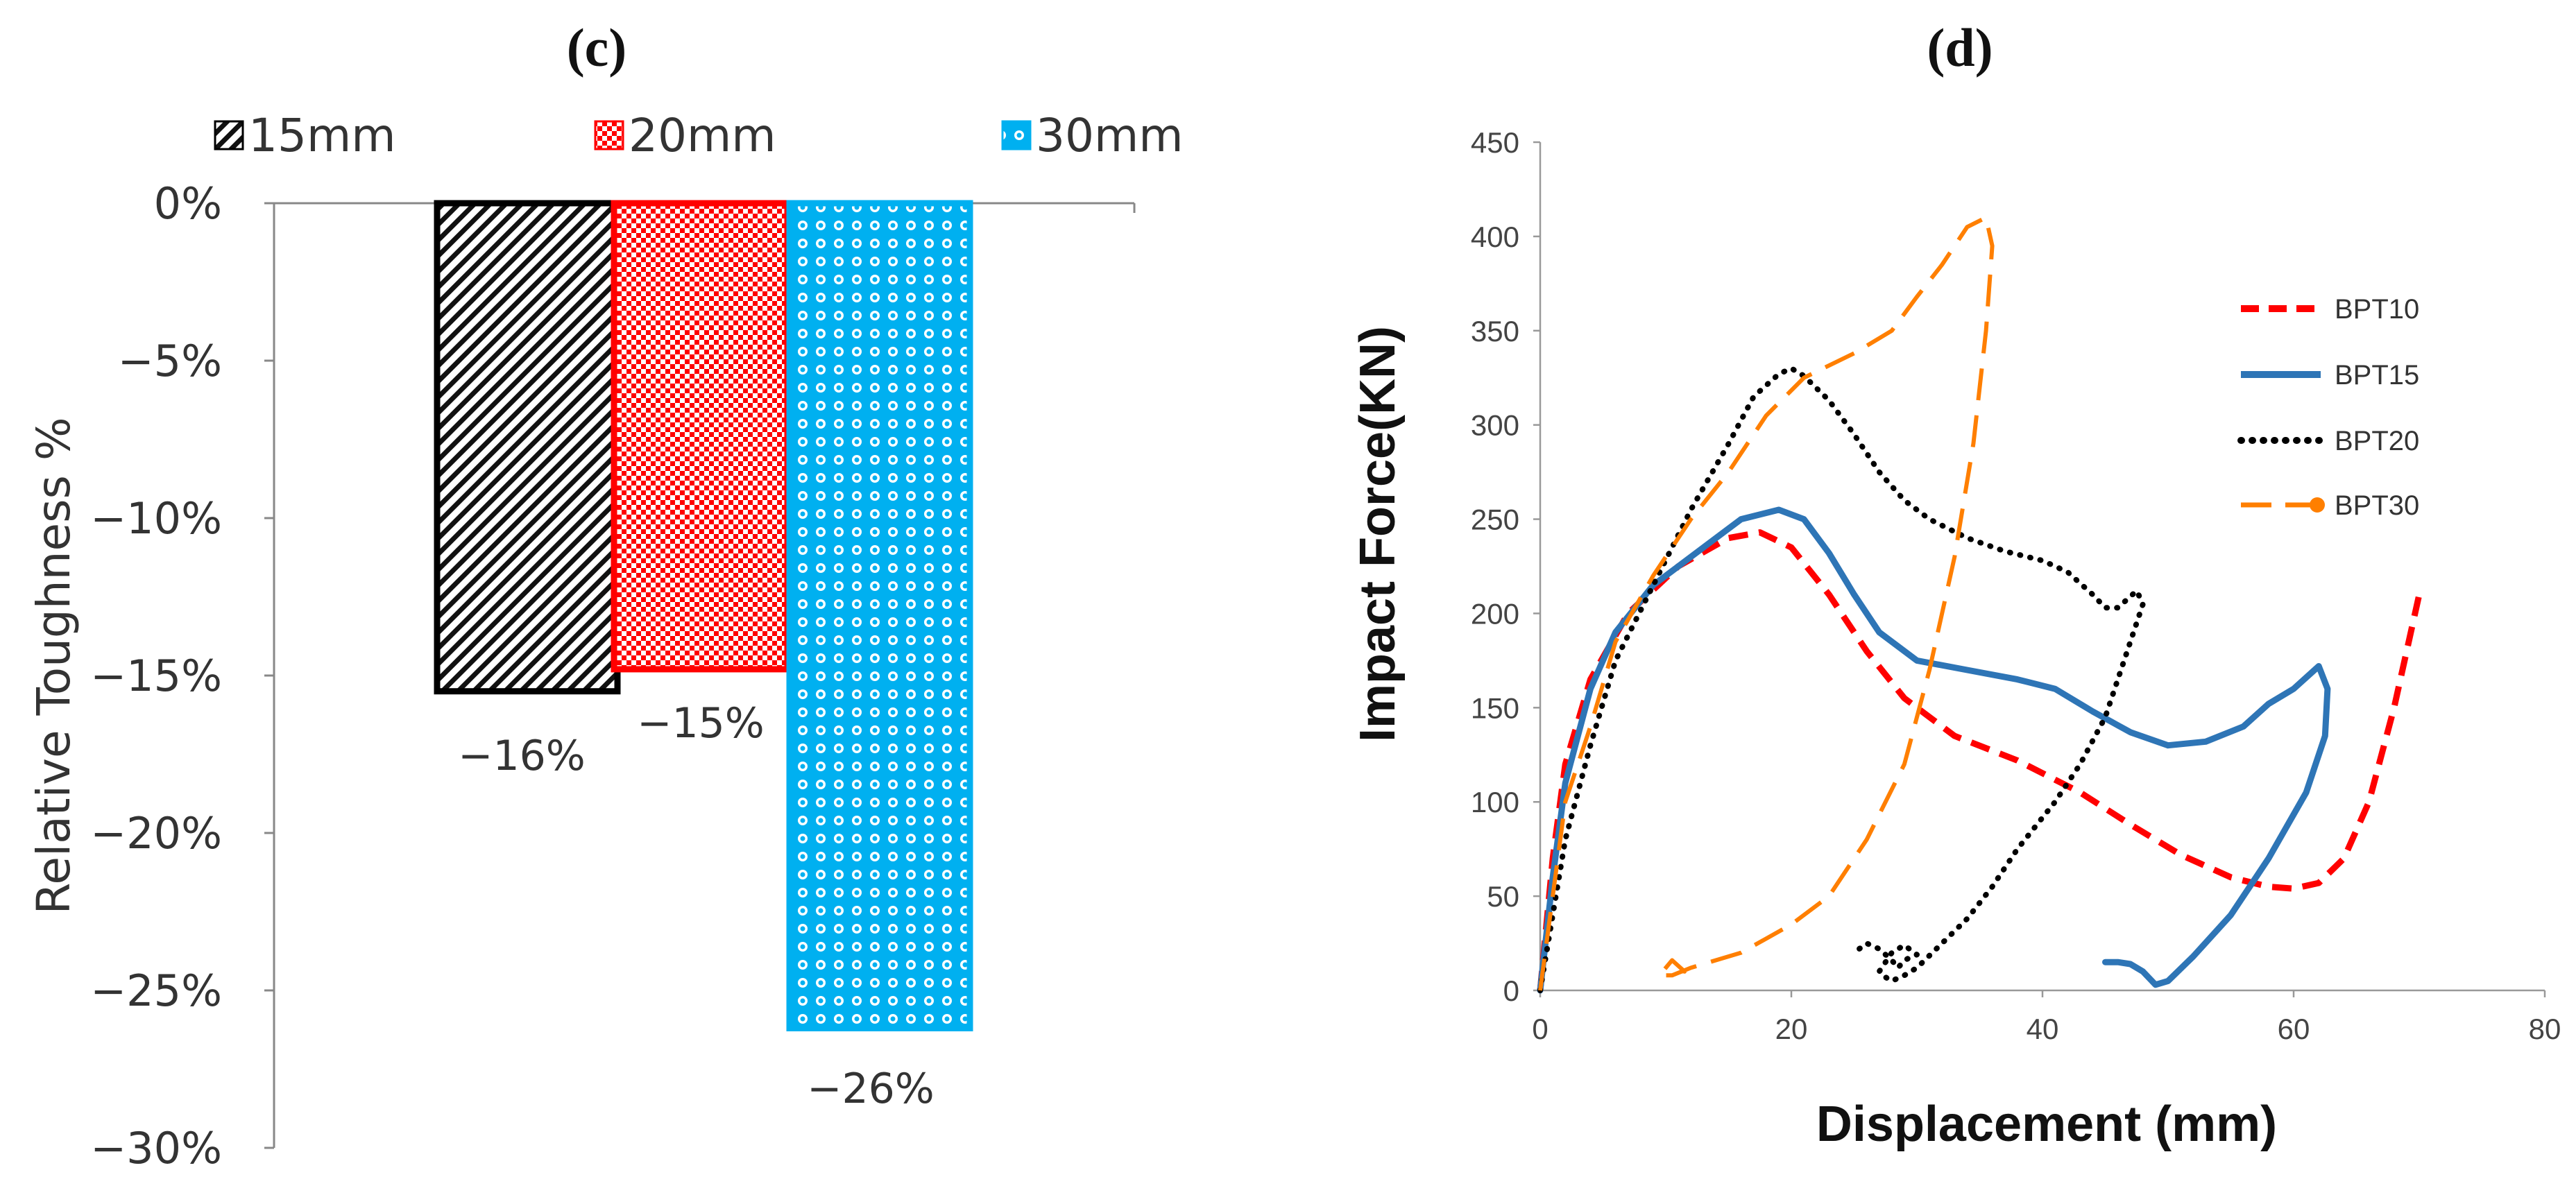  I want to click on panel-d-x-tick-label: 40, so click(2043, 1029).